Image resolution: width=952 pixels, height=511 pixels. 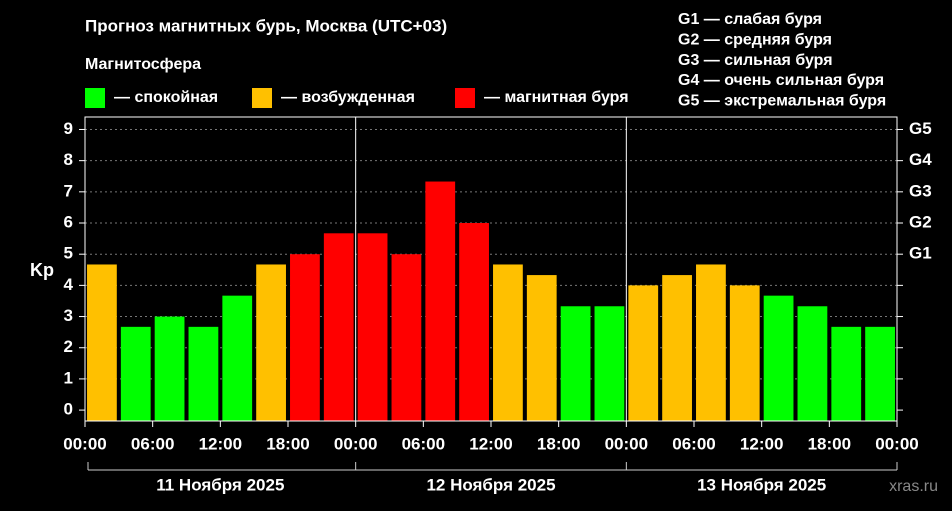 What do you see at coordinates (490, 484) in the screenshot?
I see `date-label: 12 Ноября 2025` at bounding box center [490, 484].